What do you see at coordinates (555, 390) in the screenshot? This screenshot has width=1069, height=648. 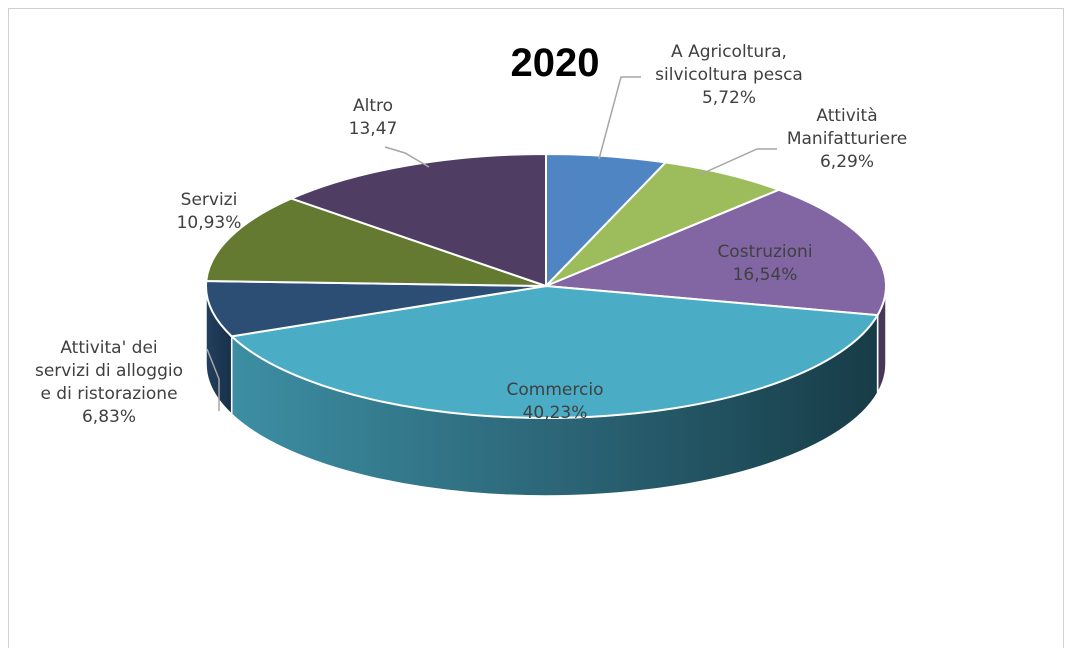 I see `data-label-category: Commercio` at bounding box center [555, 390].